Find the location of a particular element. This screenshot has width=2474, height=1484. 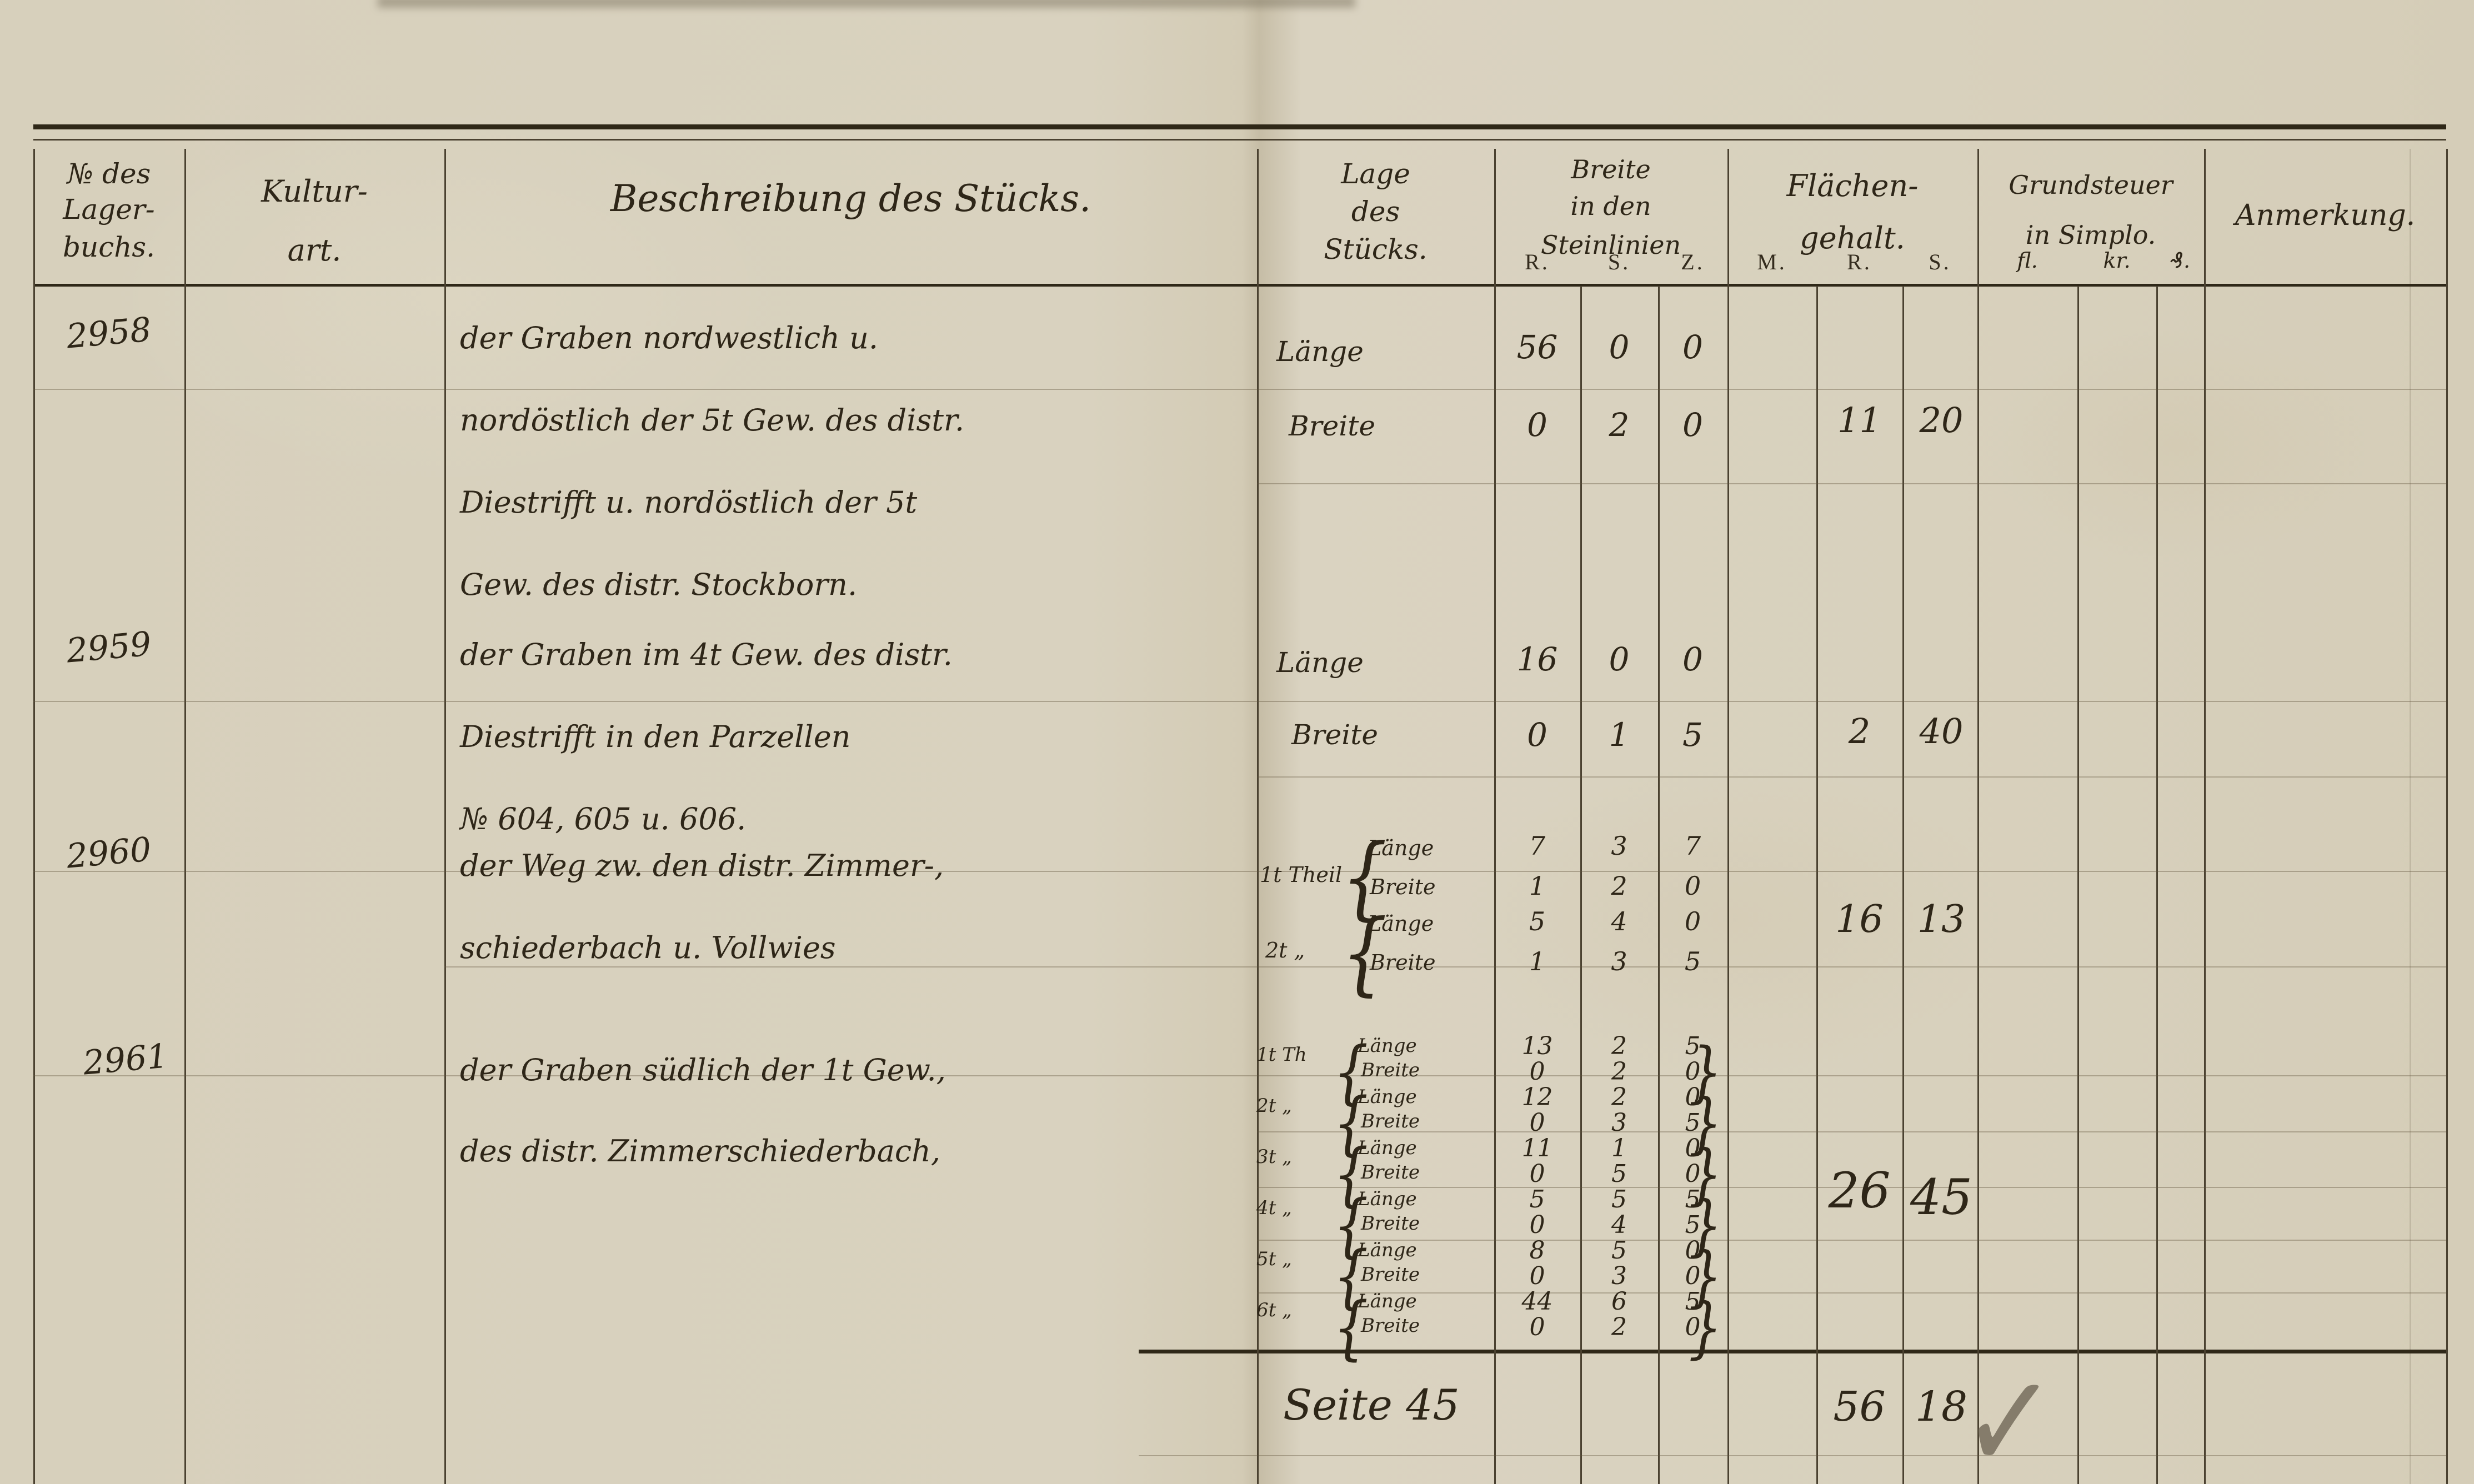

column-divider-breite-flaeche is located at coordinates (1728, 816).